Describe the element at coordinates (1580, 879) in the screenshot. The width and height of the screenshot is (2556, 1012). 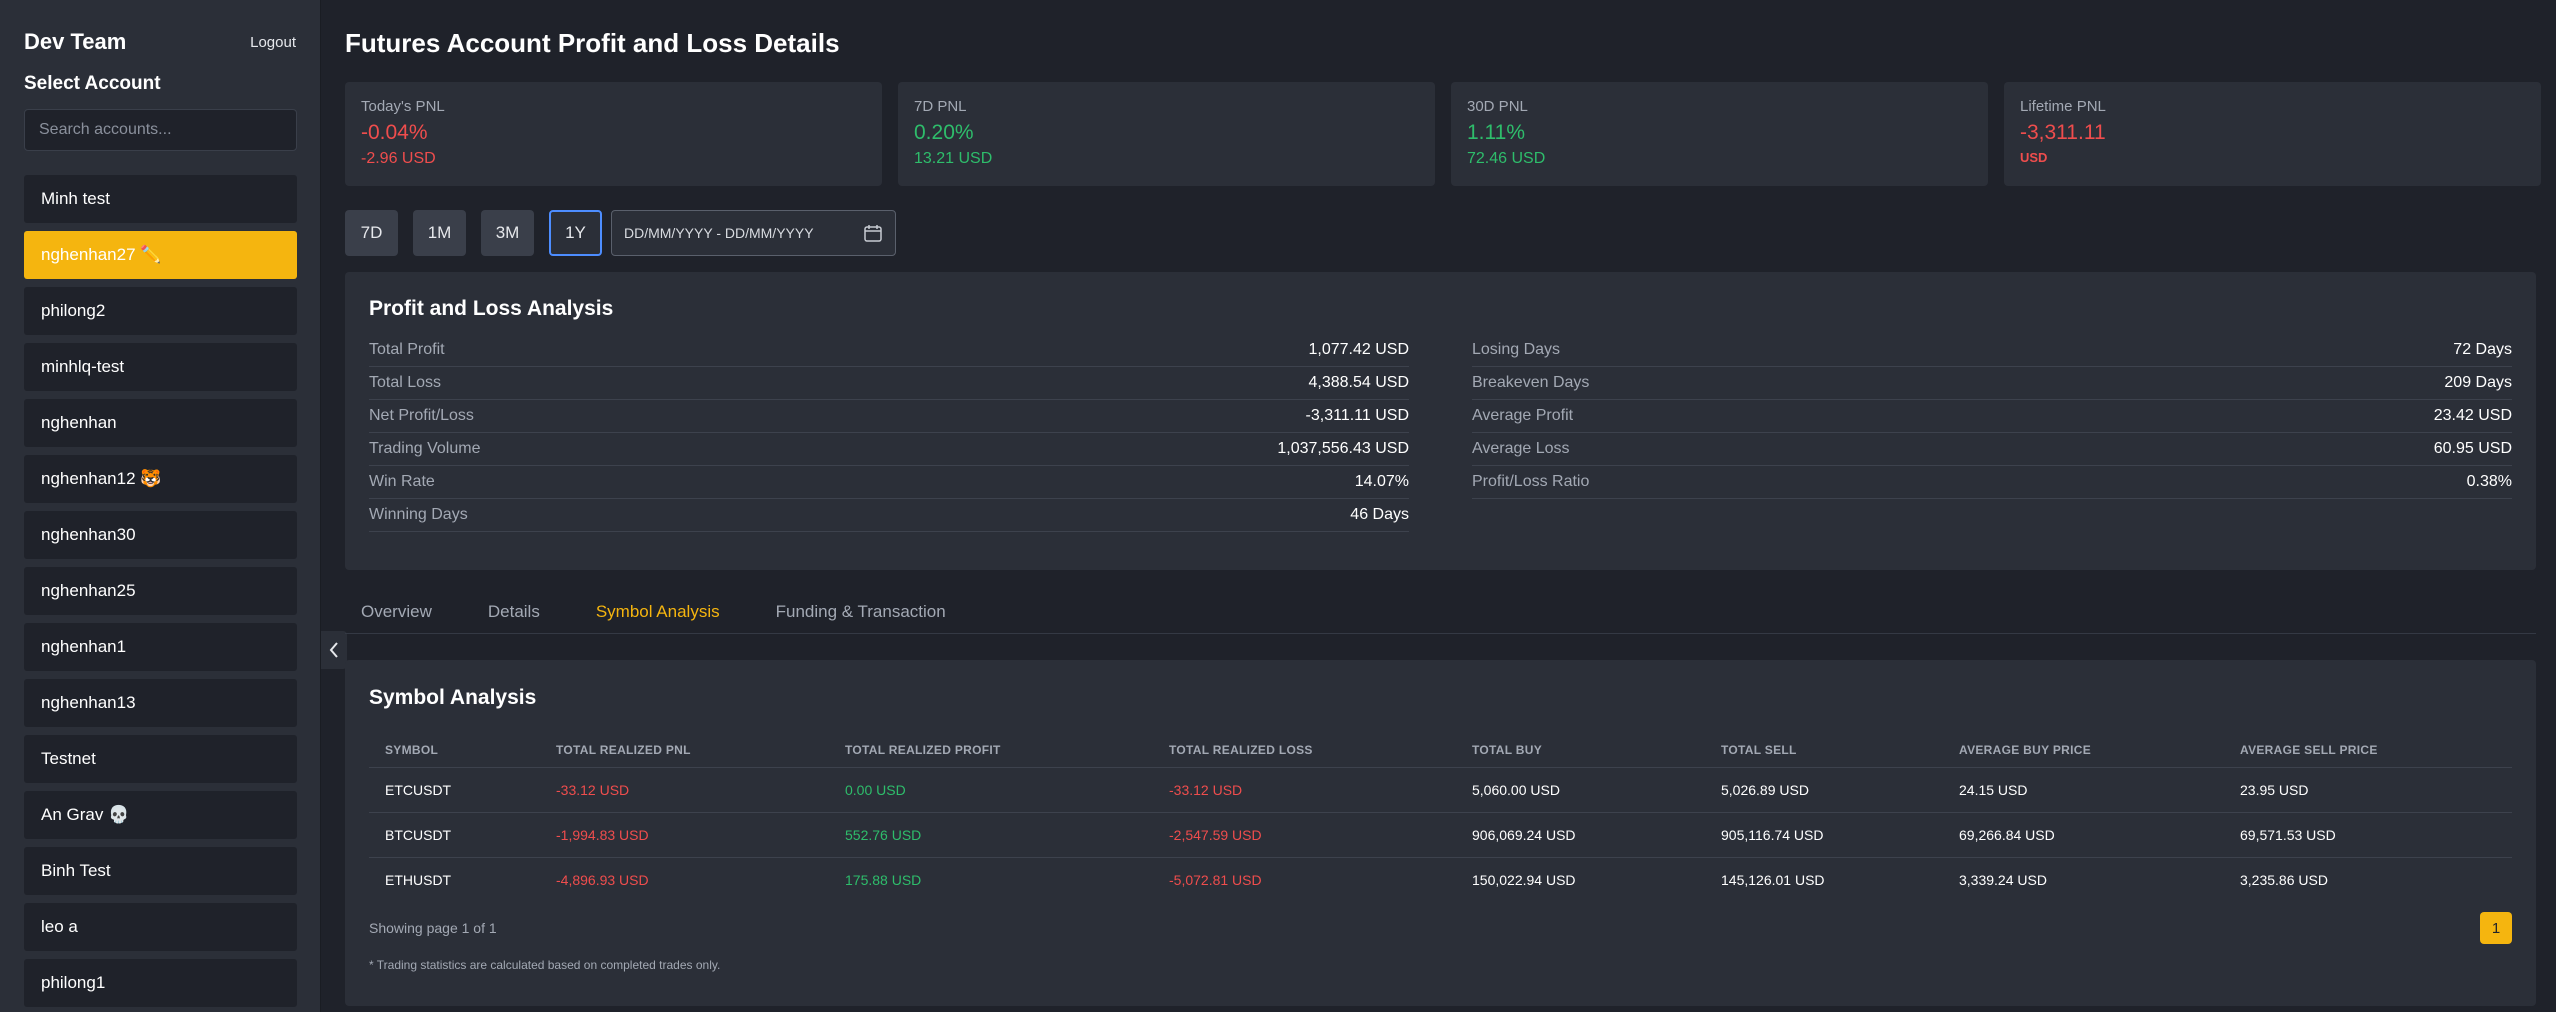
I see `cell-buy: 150,022.94 USD` at that location.